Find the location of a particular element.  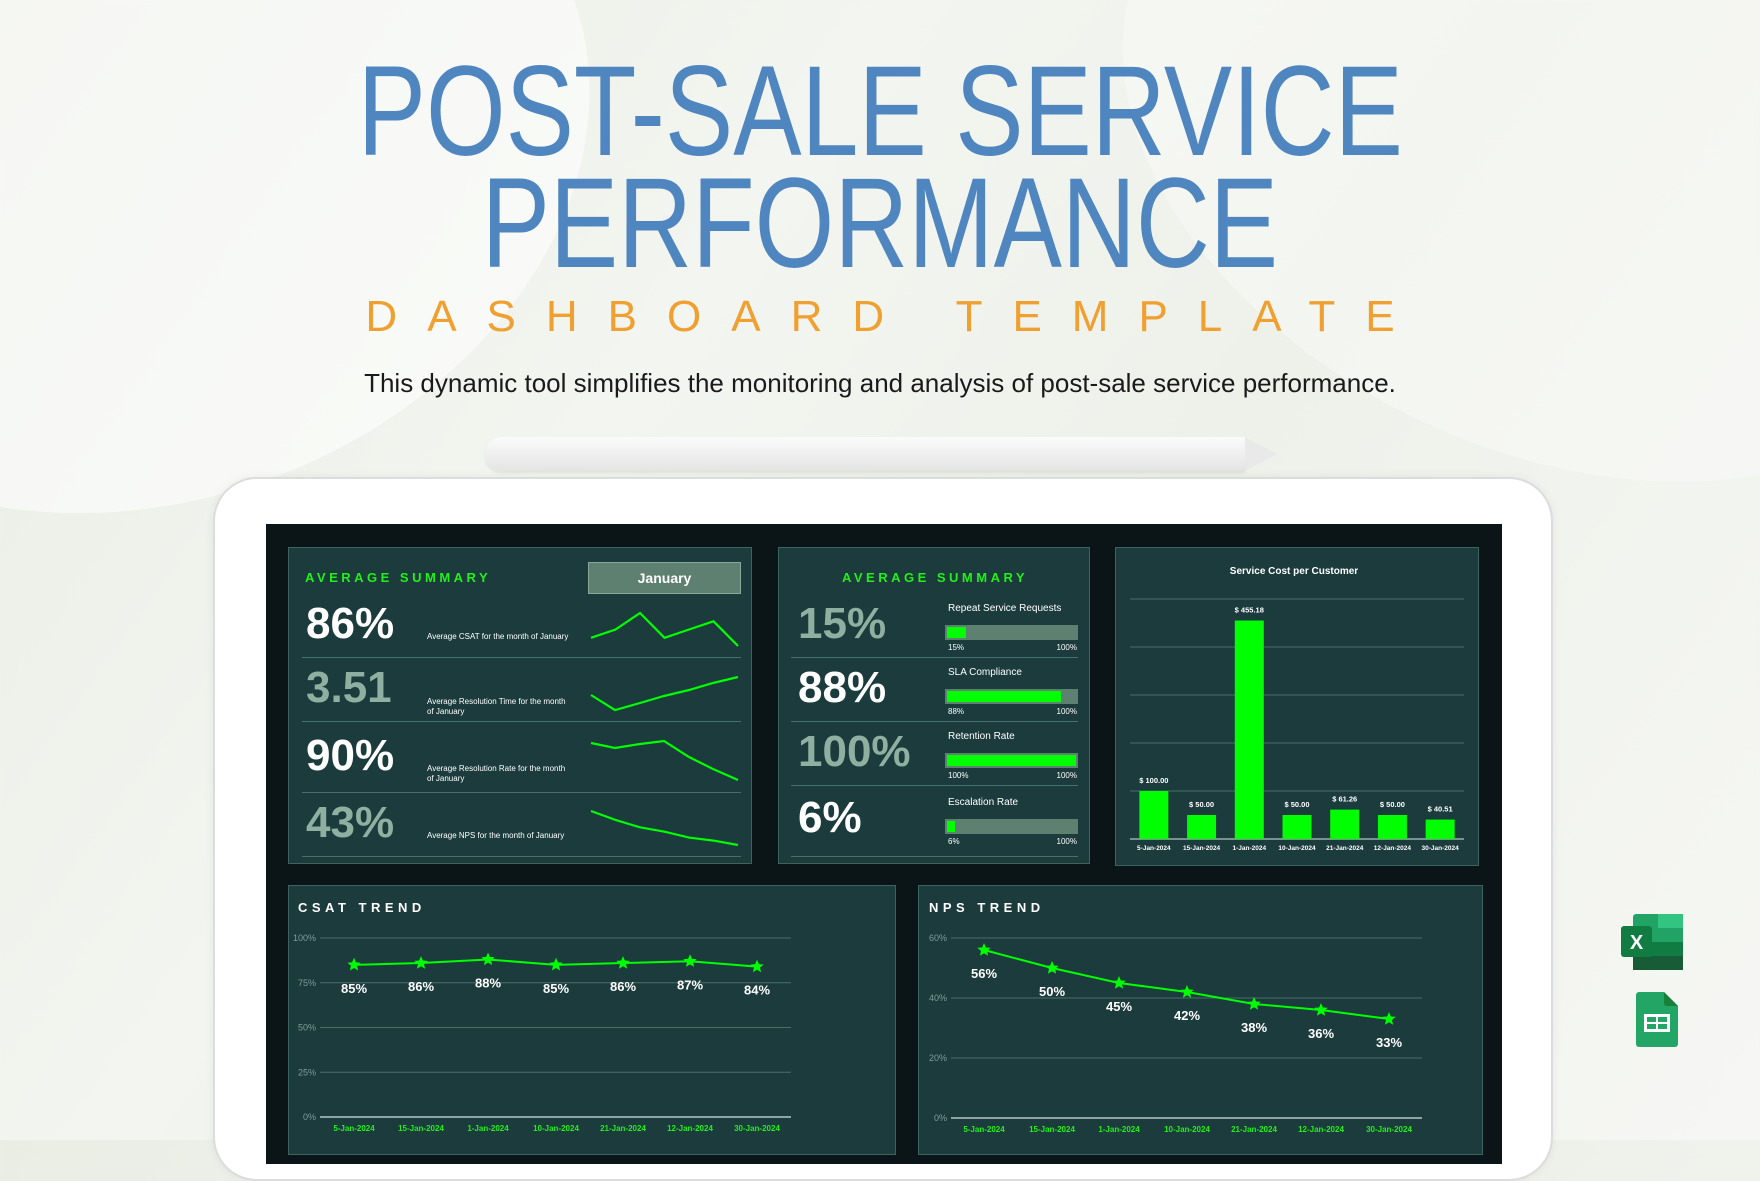

google-sheets-icon is located at coordinates (1657, 1019).